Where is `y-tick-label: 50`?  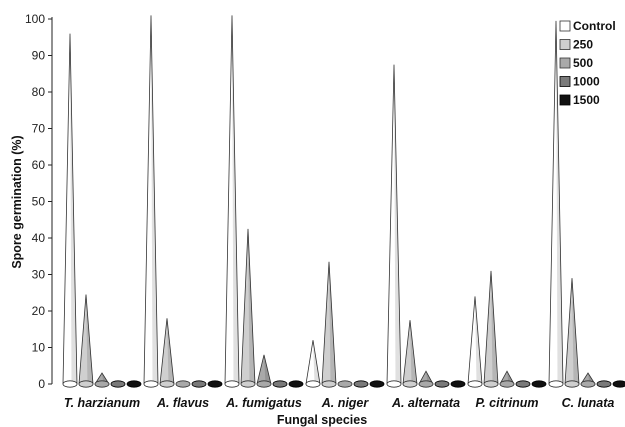 y-tick-label: 50 is located at coordinates (39, 202).